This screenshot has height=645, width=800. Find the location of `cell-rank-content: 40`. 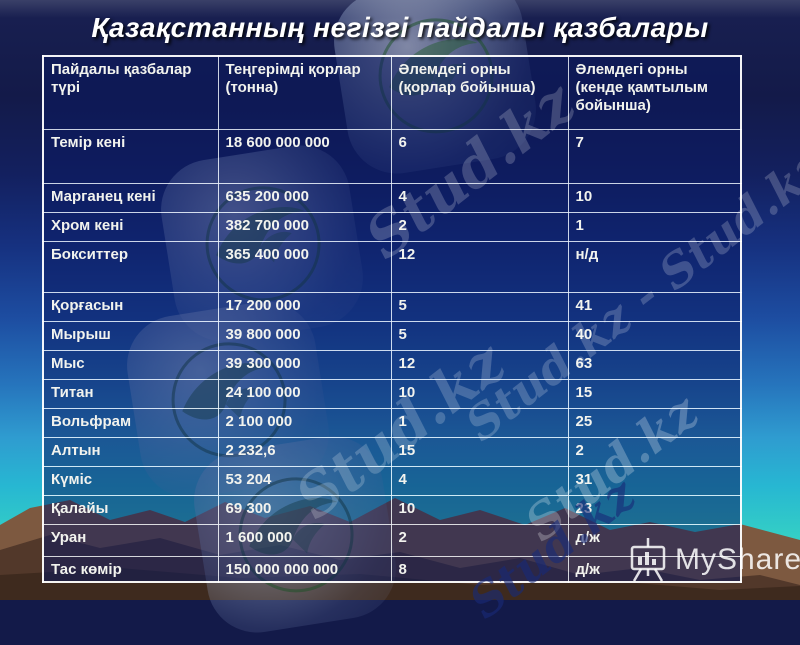

cell-rank-content: 40 is located at coordinates (654, 335).